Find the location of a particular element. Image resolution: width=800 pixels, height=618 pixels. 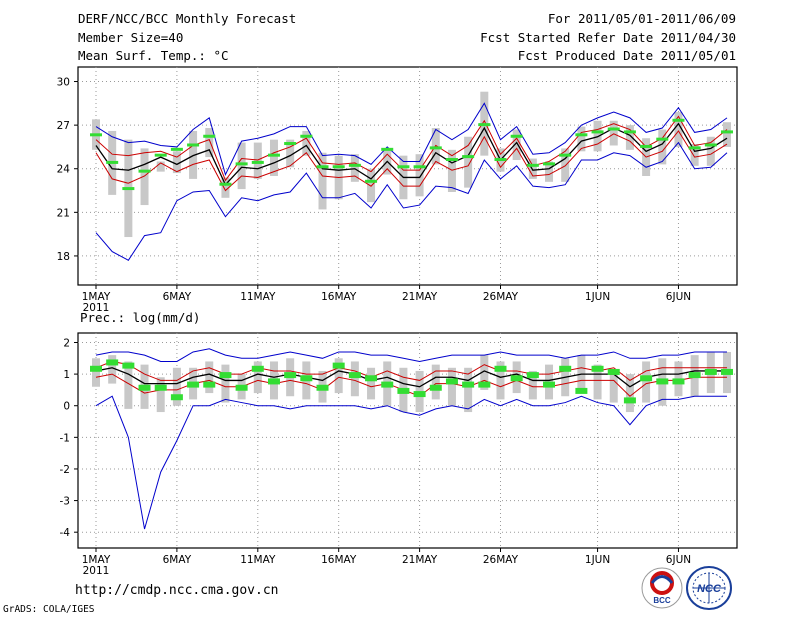

x-tick-label: 21MAY is located at coordinates (420, 560).